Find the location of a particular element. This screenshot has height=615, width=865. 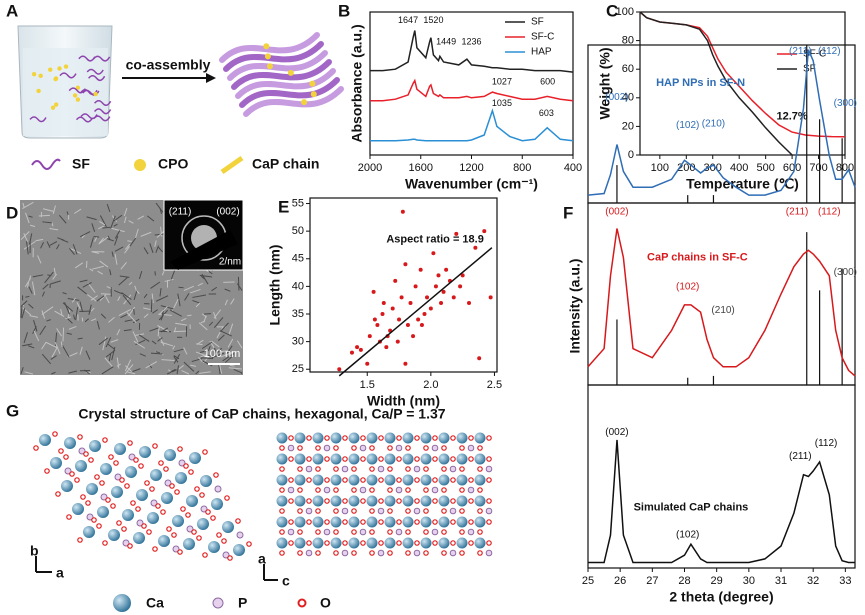

panel-d: (211) (002) 2/nm 100 nm is located at coordinates (132, 287).